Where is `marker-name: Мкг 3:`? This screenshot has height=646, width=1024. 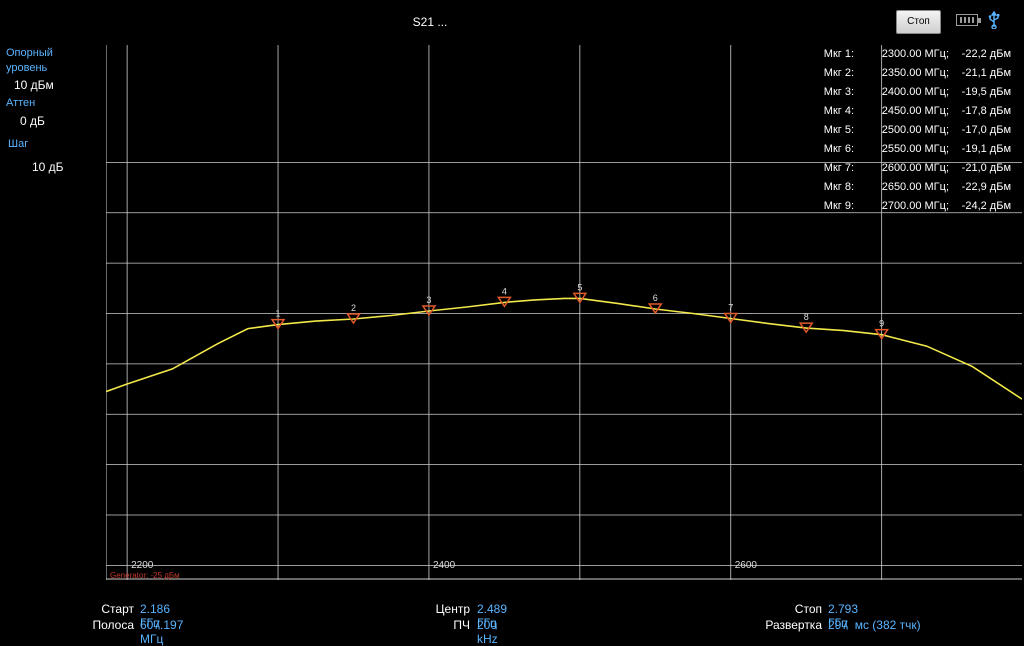 marker-name: Мкг 3: is located at coordinates (838, 91).